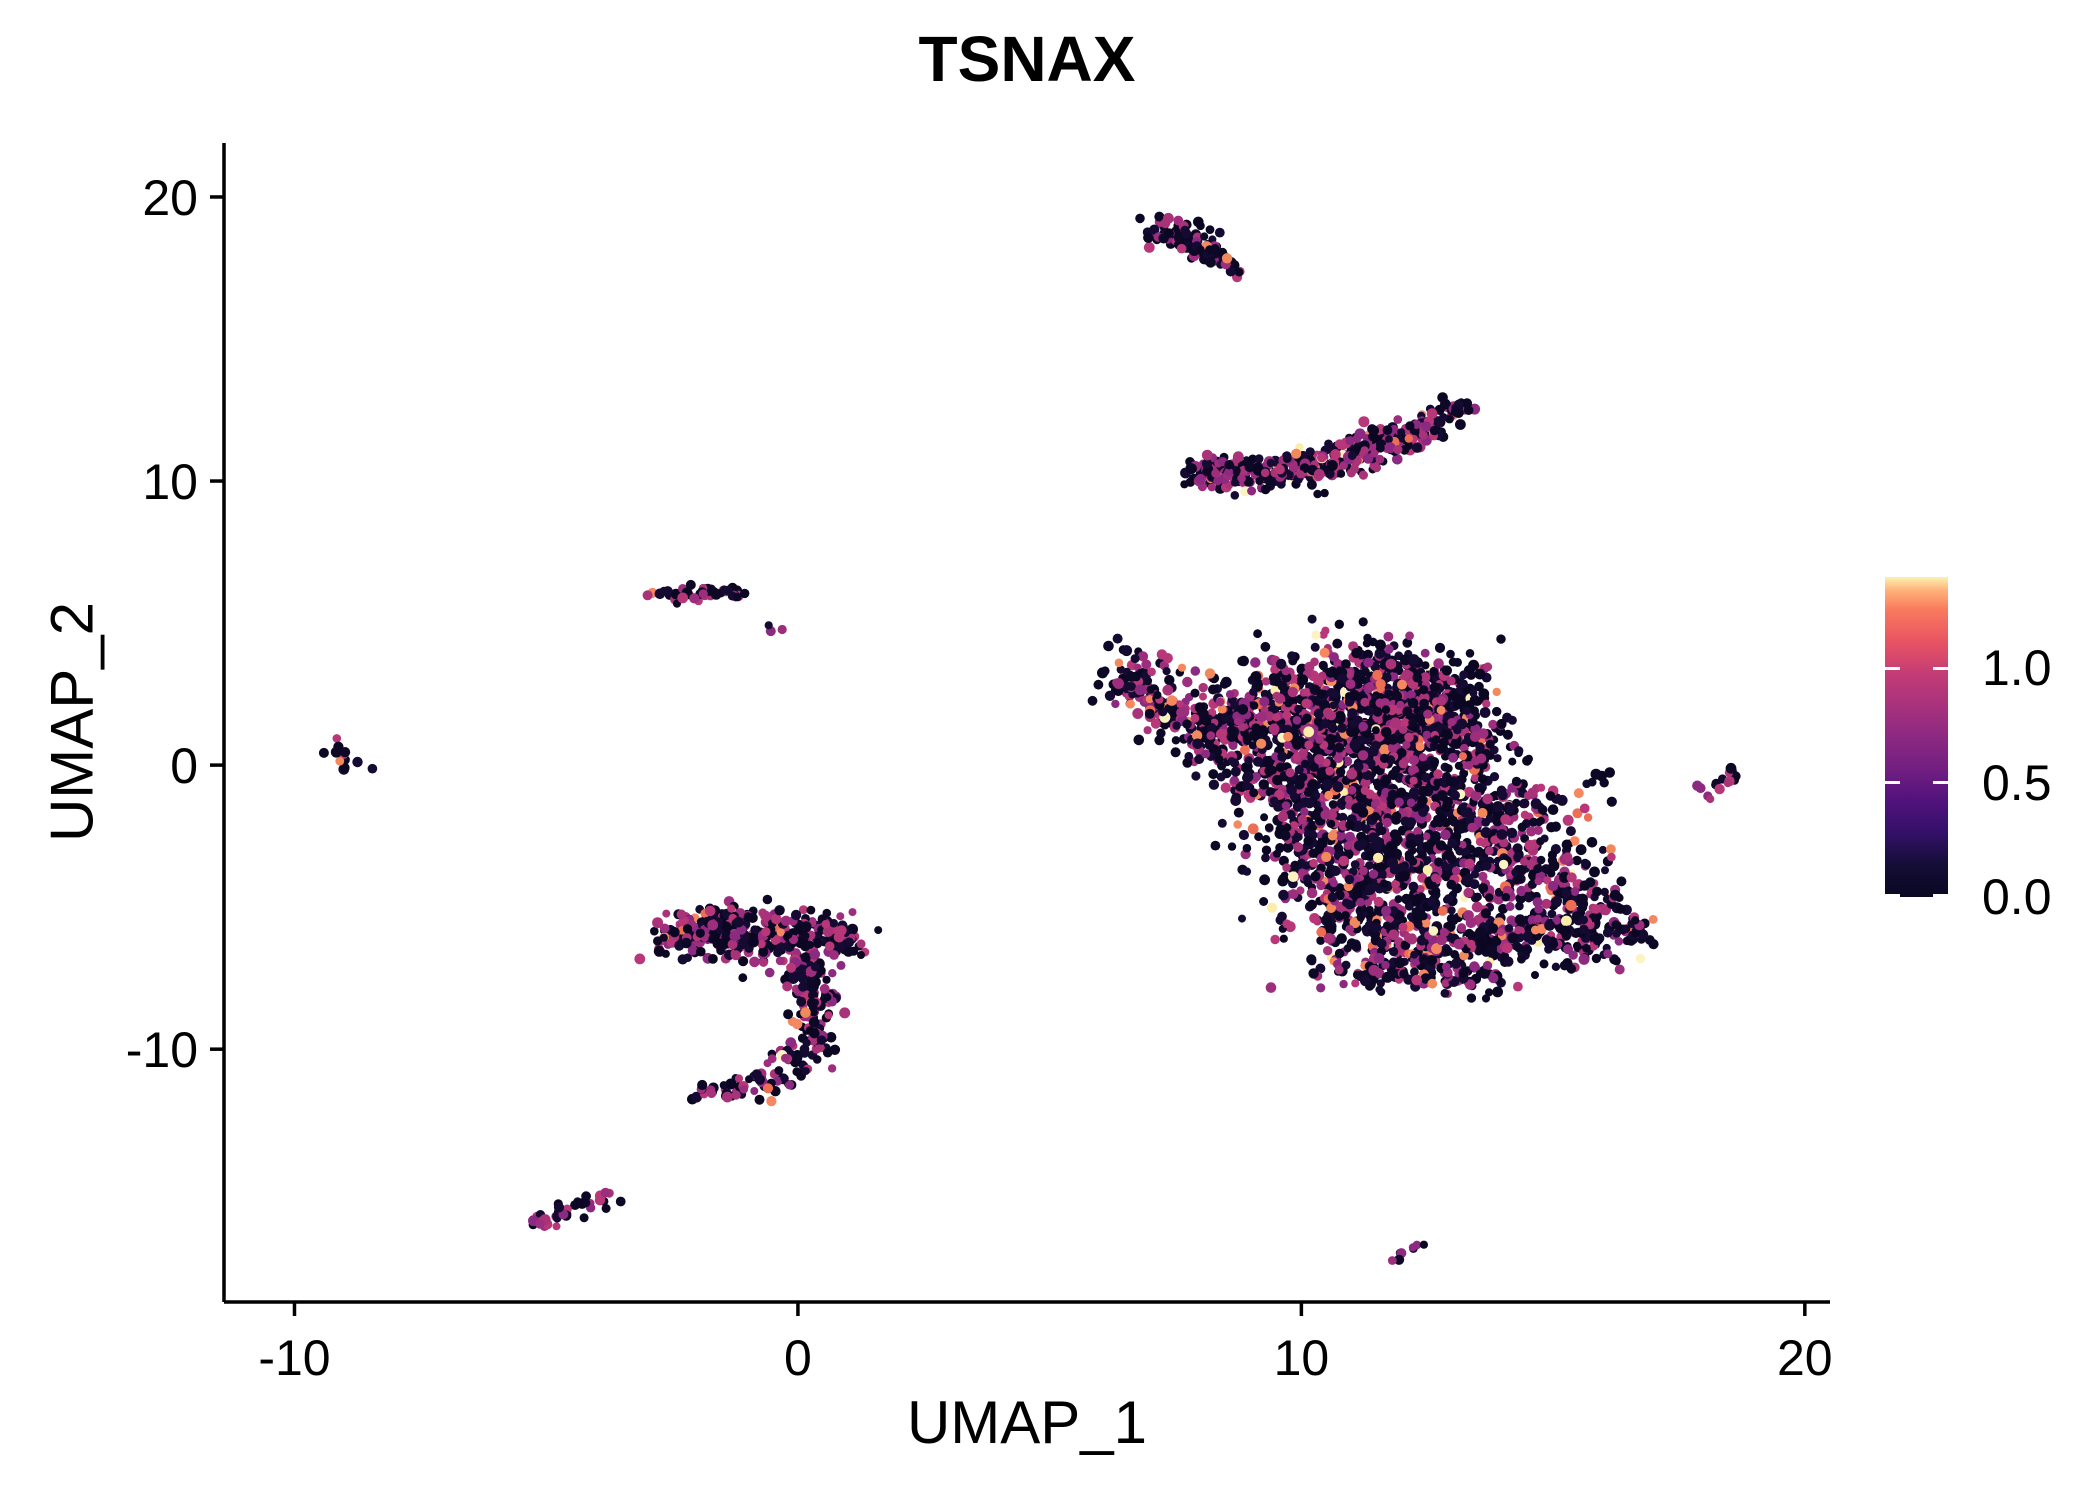  What do you see at coordinates (170, 482) in the screenshot?
I see `y-tick-label: 10` at bounding box center [170, 482].